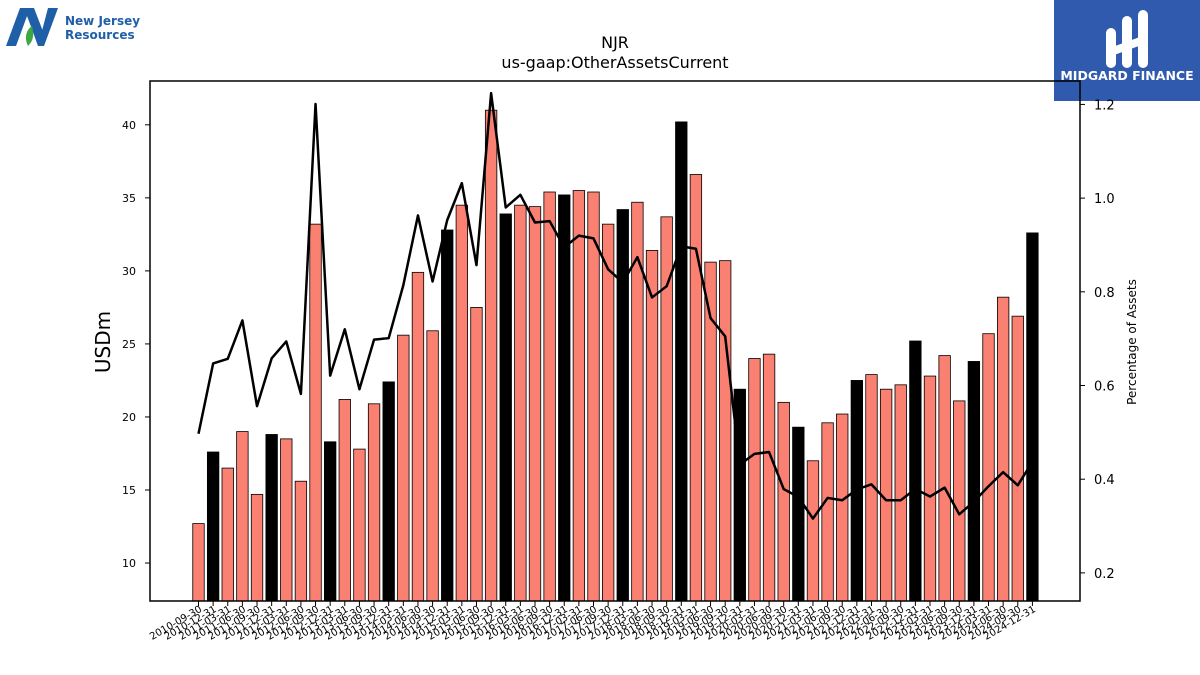  What do you see at coordinates (129, 125) in the screenshot?
I see `y-tick-label: 40` at bounding box center [129, 125].